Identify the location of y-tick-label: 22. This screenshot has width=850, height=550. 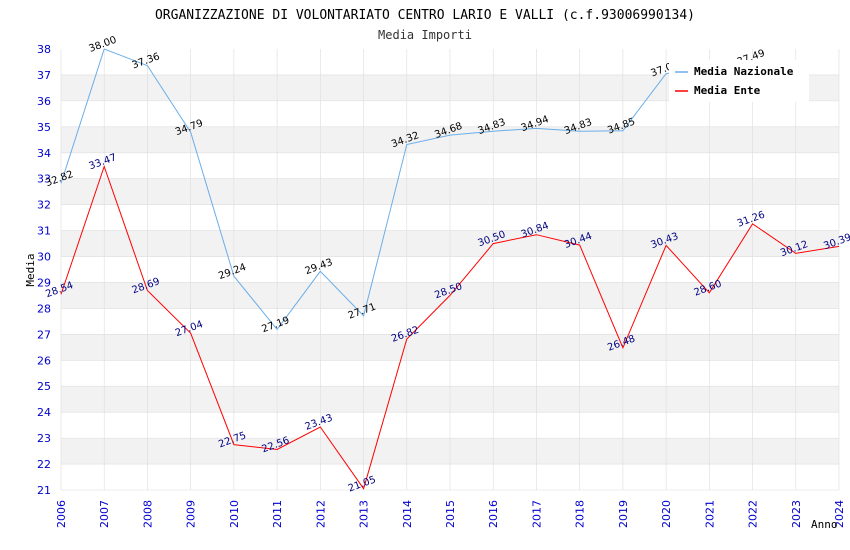
(44, 464).